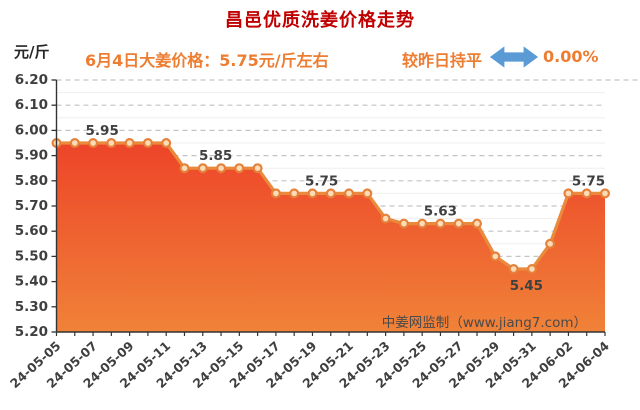  Describe the element at coordinates (526, 286) in the screenshot. I see `data-label: 5.45` at that location.